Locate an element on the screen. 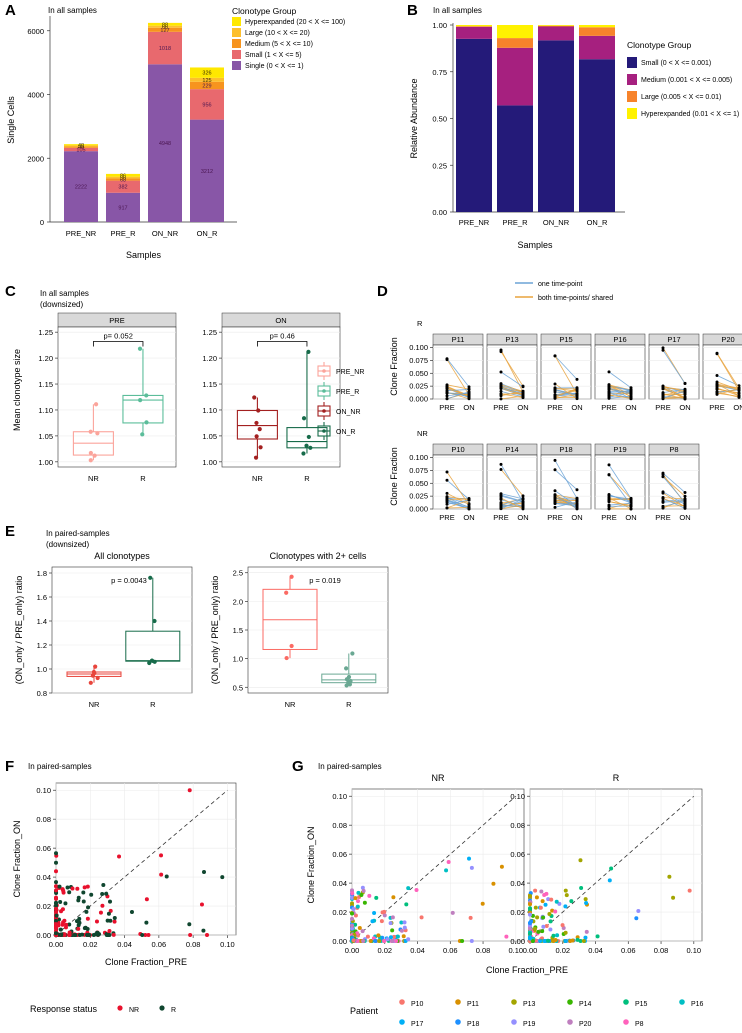  svg-text: 0.075 is located at coordinates (418, 470).